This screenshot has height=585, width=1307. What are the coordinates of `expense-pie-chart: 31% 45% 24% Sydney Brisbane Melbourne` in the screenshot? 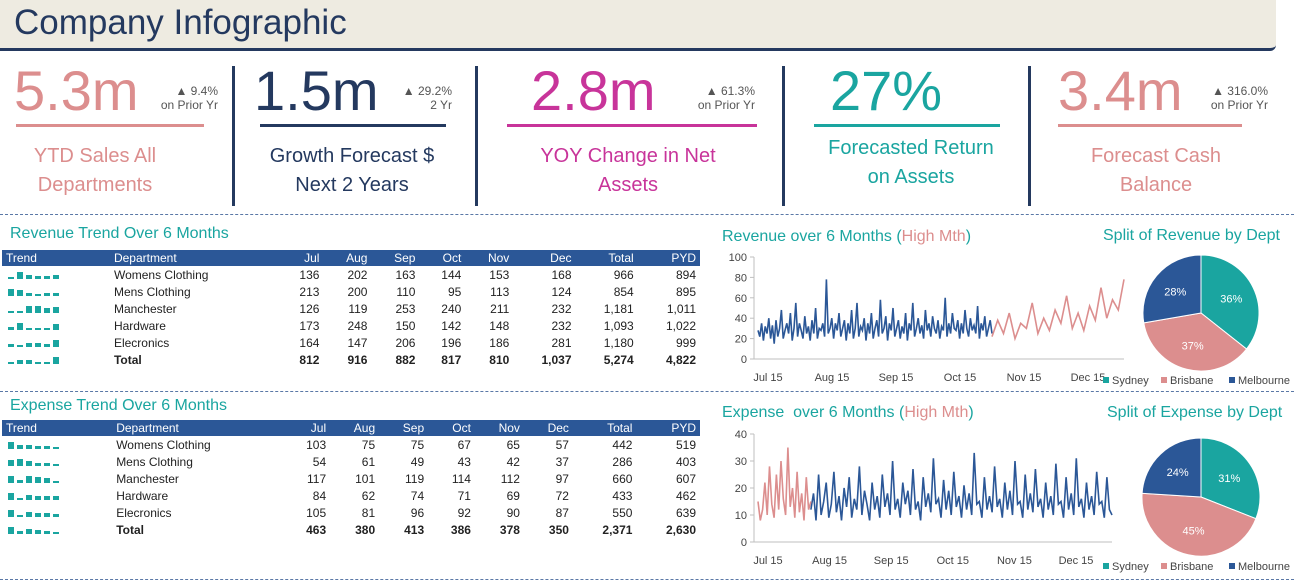 It's located at (1196, 505).